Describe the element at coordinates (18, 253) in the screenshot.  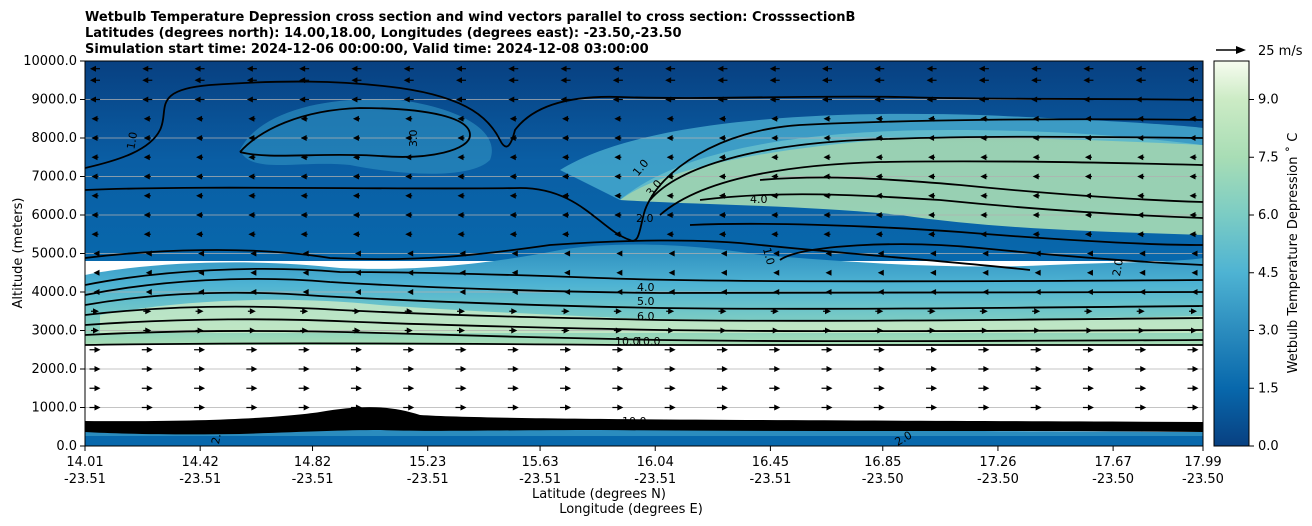
I see `y-axis-label: Altitude (meters)` at that location.